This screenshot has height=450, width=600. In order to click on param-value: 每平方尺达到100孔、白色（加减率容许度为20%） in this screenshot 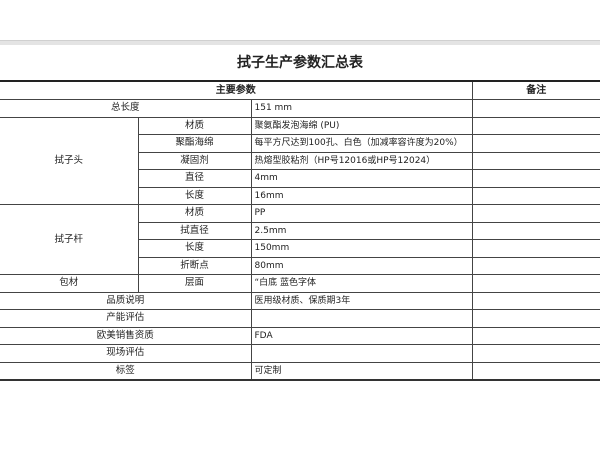, I will do `click(361, 143)`.